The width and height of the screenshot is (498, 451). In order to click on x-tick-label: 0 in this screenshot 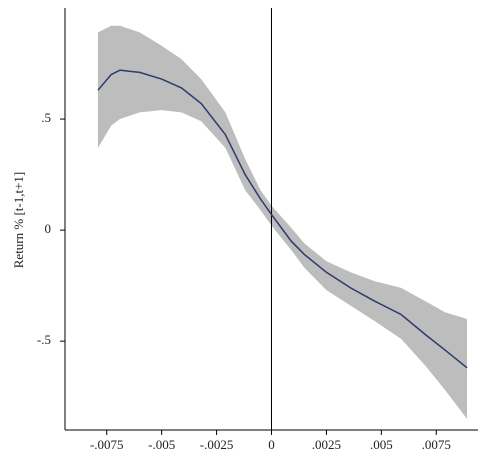, I will do `click(271, 444)`.